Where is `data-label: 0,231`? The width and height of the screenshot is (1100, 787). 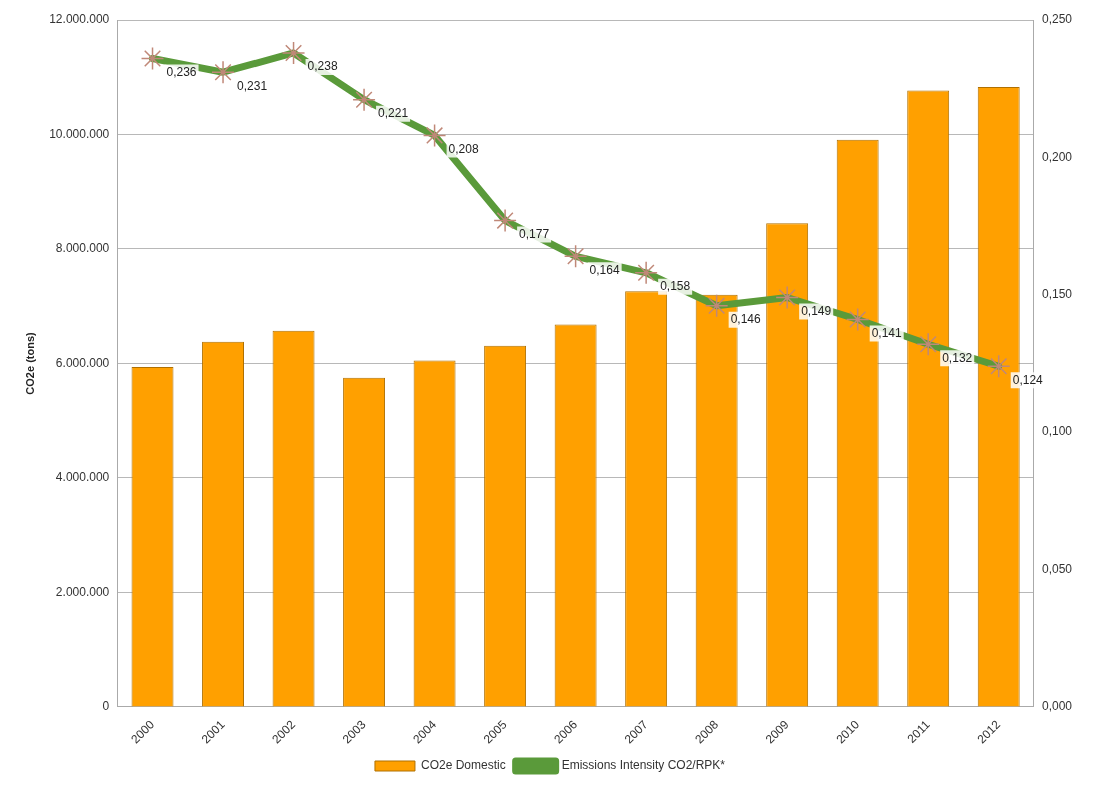 data-label: 0,231 is located at coordinates (252, 85).